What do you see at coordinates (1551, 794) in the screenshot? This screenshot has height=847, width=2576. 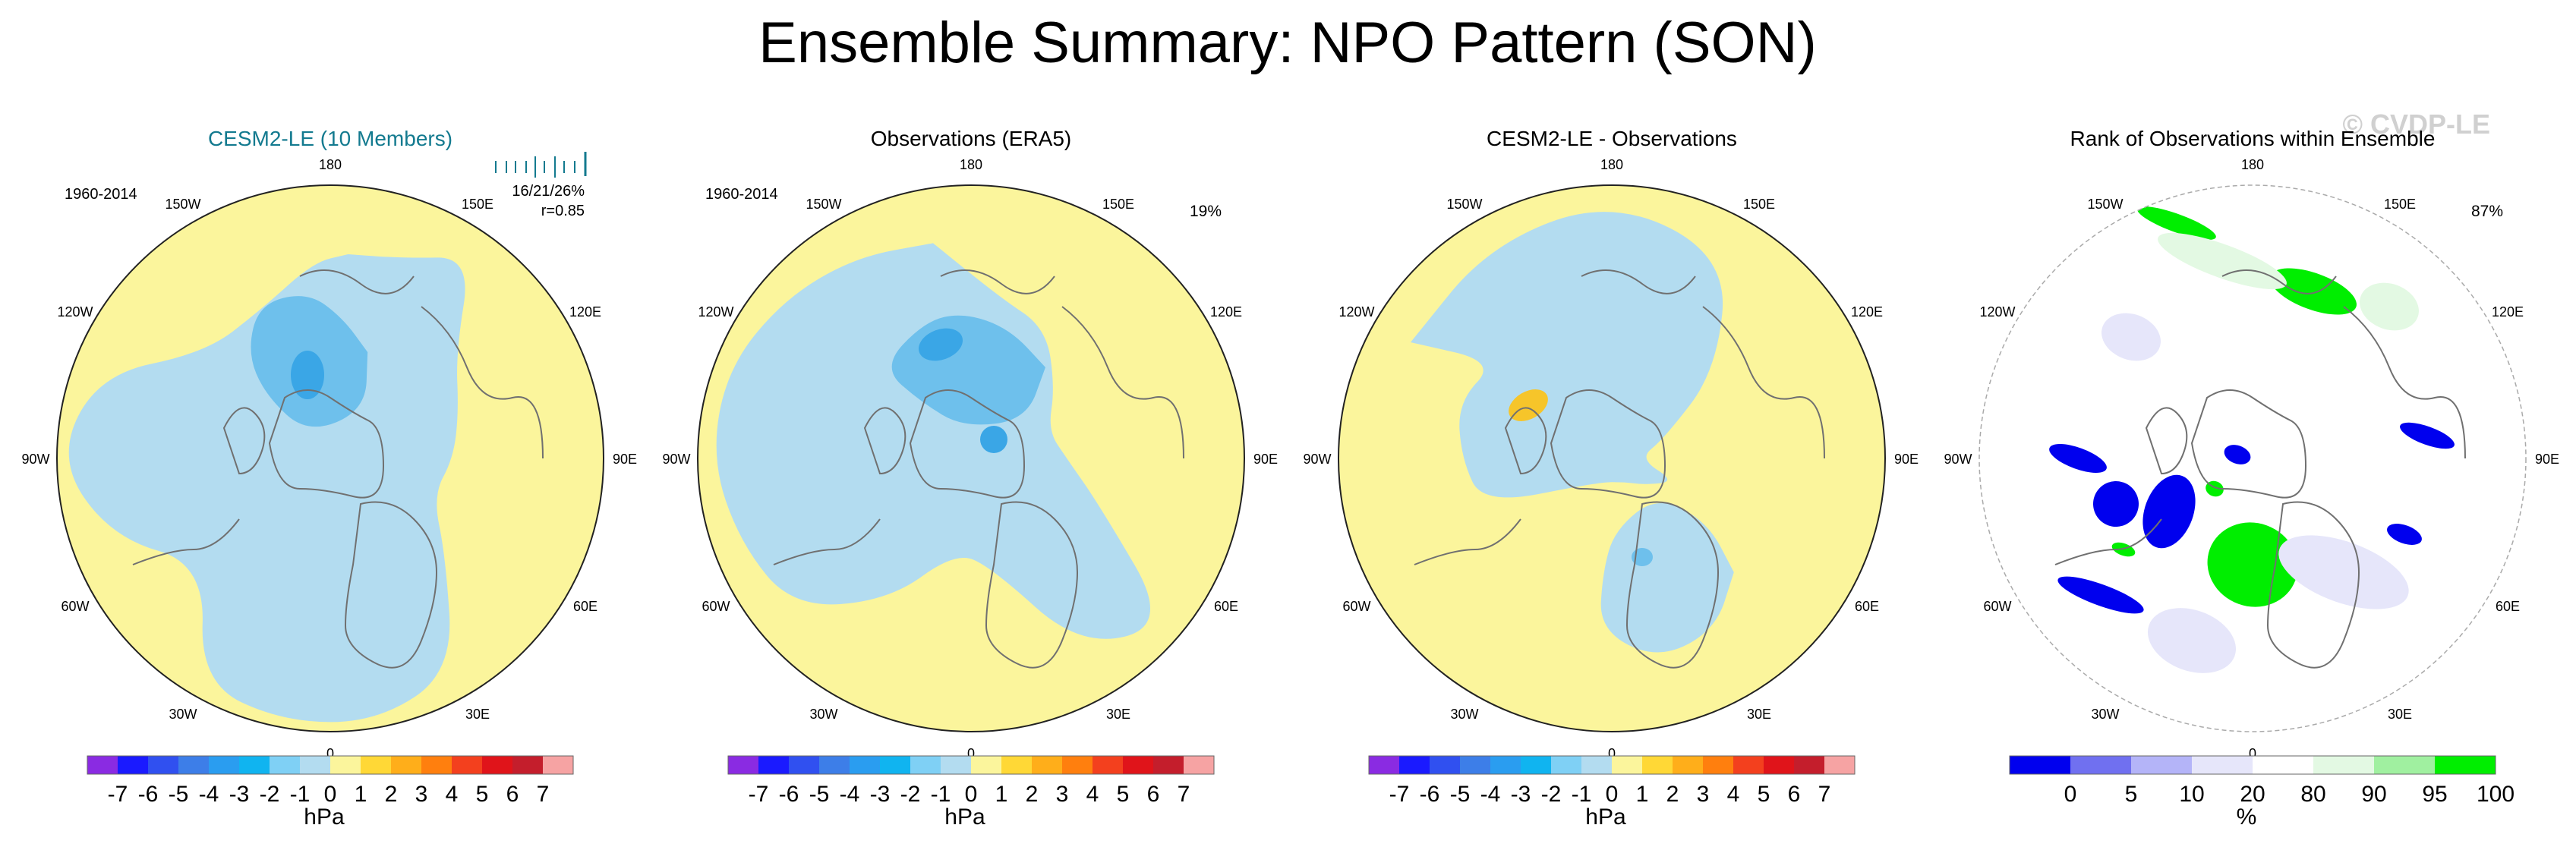 I see `colorbar-label: -2` at bounding box center [1551, 794].